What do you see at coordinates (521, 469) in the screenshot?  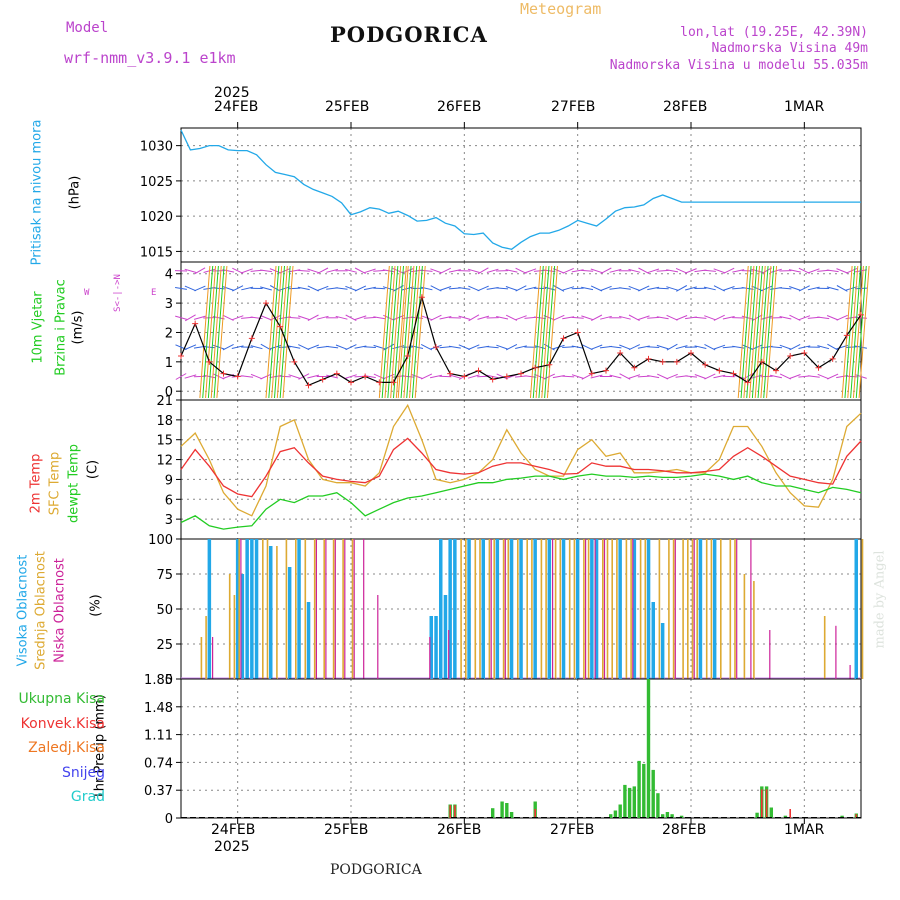 I see `panel-frame` at bounding box center [521, 469].